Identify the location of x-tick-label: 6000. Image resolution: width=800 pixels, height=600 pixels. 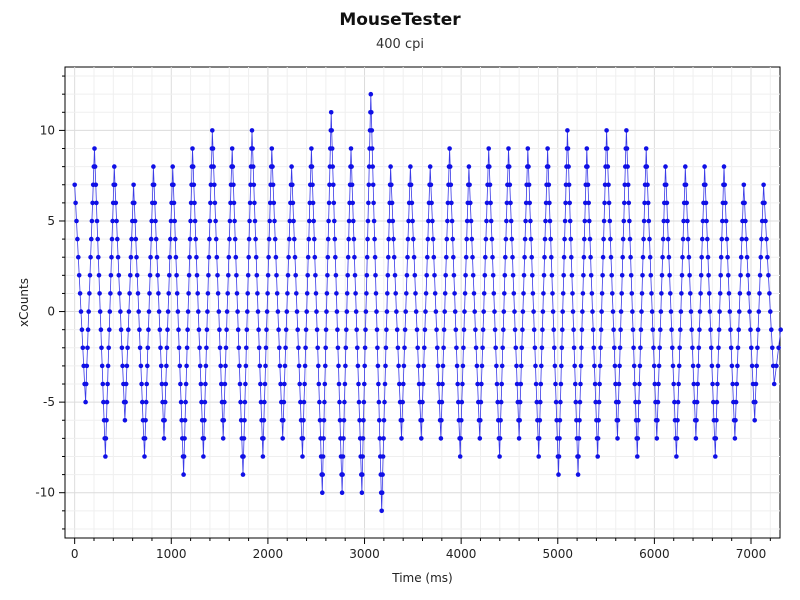
(654, 554).